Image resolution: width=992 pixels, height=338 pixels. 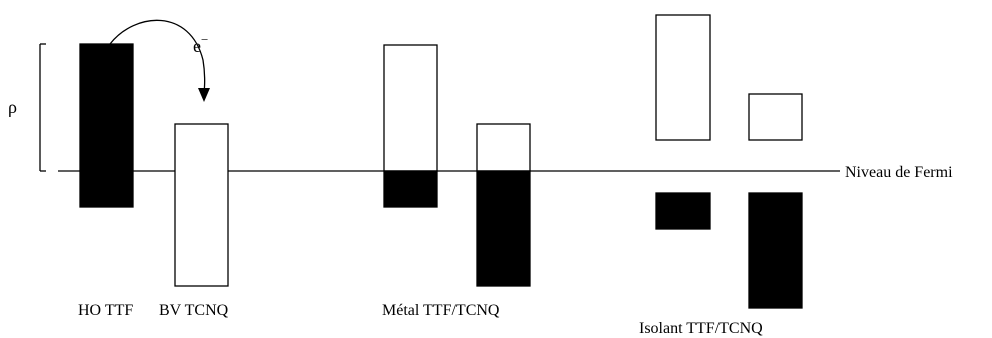 What do you see at coordinates (775, 117) in the screenshot?
I see `isolant-tcnq-band-empty` at bounding box center [775, 117].